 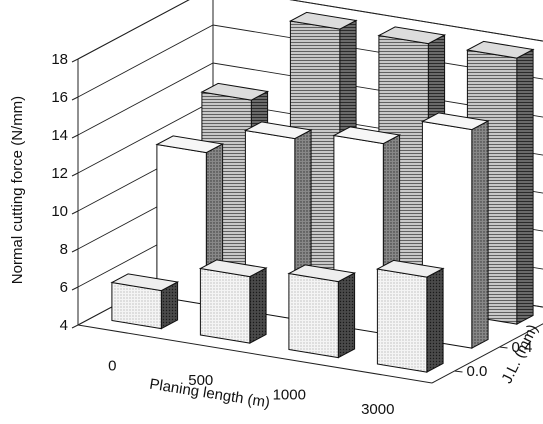 I want to click on y-tick-label: 10, so click(x=59, y=211).